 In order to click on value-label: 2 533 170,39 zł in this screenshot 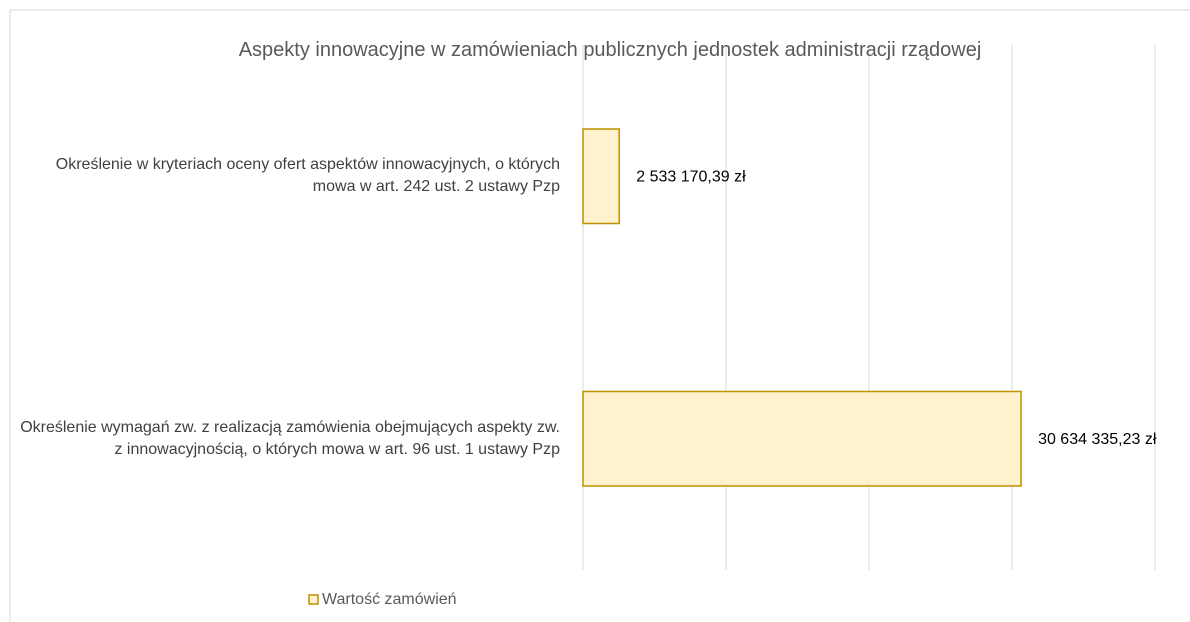, I will do `click(691, 176)`.